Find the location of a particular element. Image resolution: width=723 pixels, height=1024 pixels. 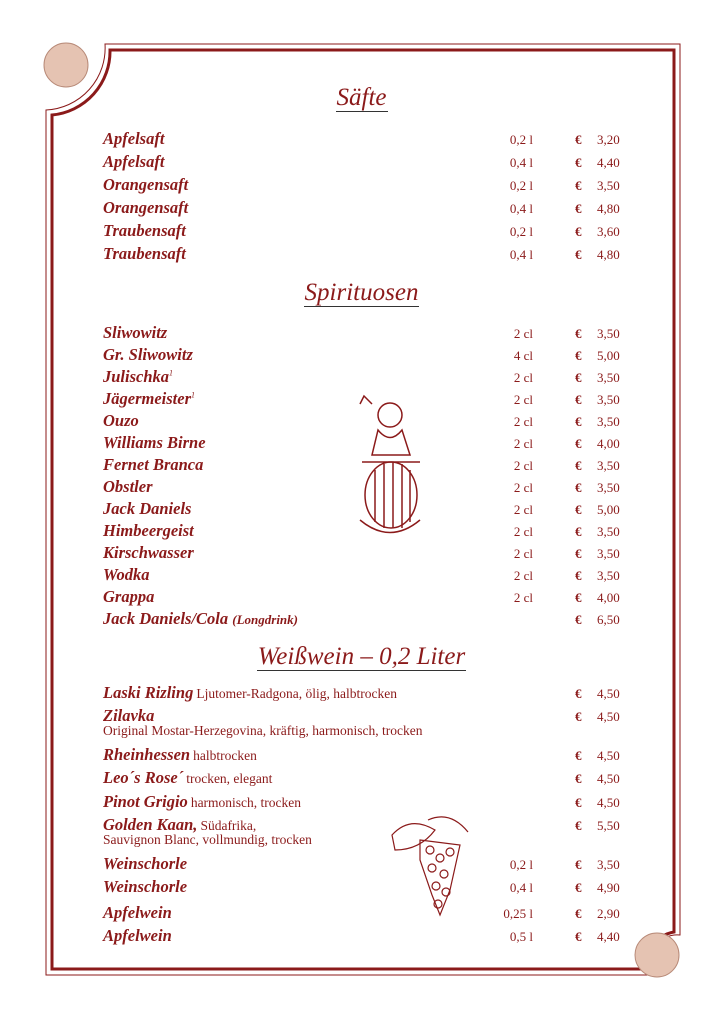

item-name: Pinot Grigio is located at coordinates (145, 801).